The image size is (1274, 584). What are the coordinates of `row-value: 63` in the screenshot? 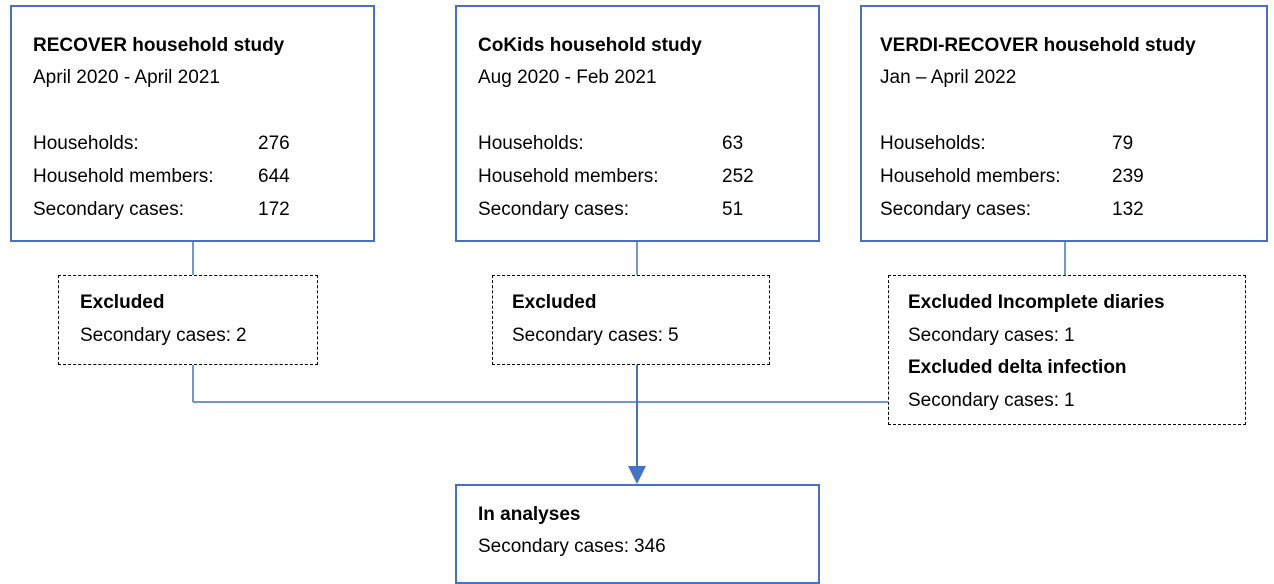 It's located at (733, 143).